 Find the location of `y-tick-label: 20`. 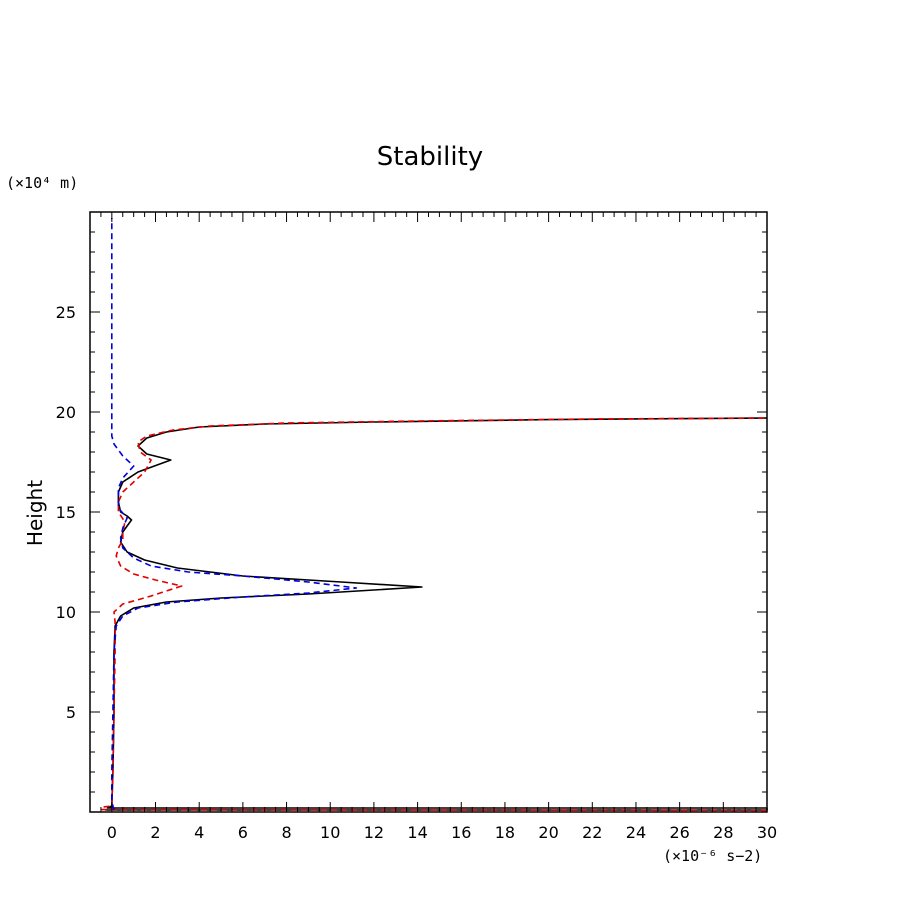

y-tick-label: 20 is located at coordinates (66, 412).